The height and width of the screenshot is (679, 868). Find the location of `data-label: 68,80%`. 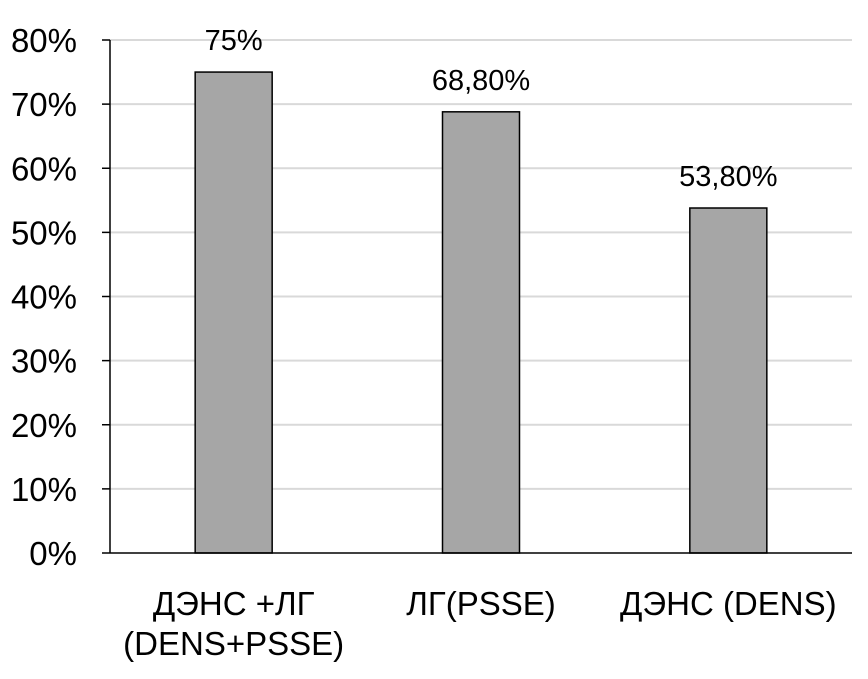

data-label: 68,80% is located at coordinates (481, 81).